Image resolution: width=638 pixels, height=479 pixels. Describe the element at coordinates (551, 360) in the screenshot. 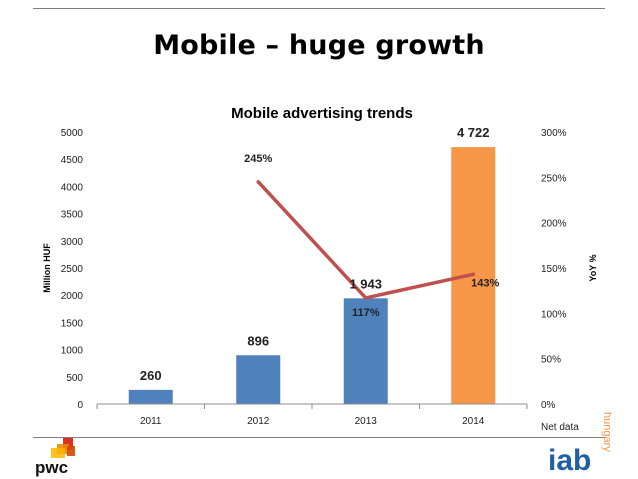

I see `y2-tick-label: 50%` at that location.